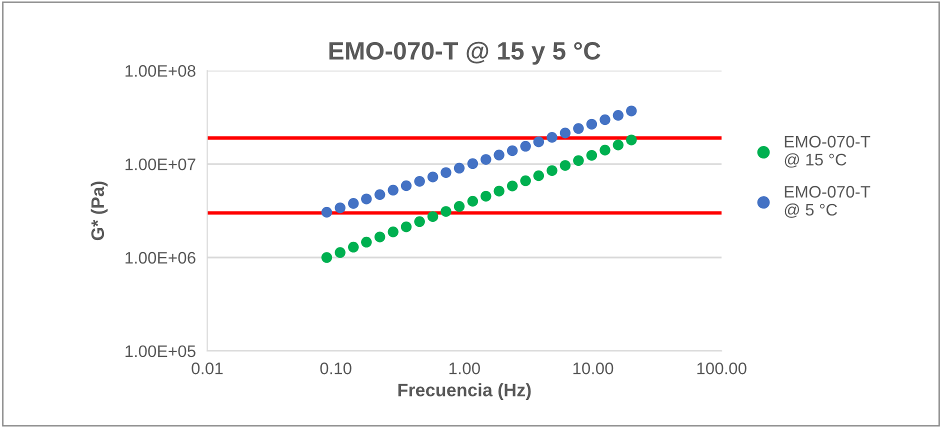  Describe the element at coordinates (99, 211) in the screenshot. I see `y-axis-title: G* (Pa)` at that location.